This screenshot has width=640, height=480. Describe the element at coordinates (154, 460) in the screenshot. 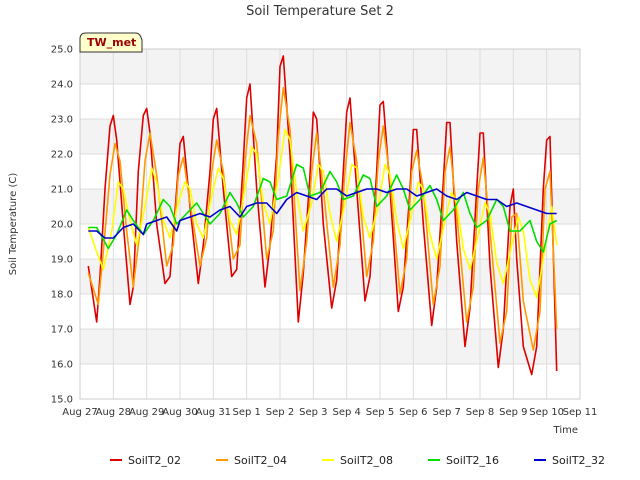

I see `legend-label: SoilT2_02` at that location.